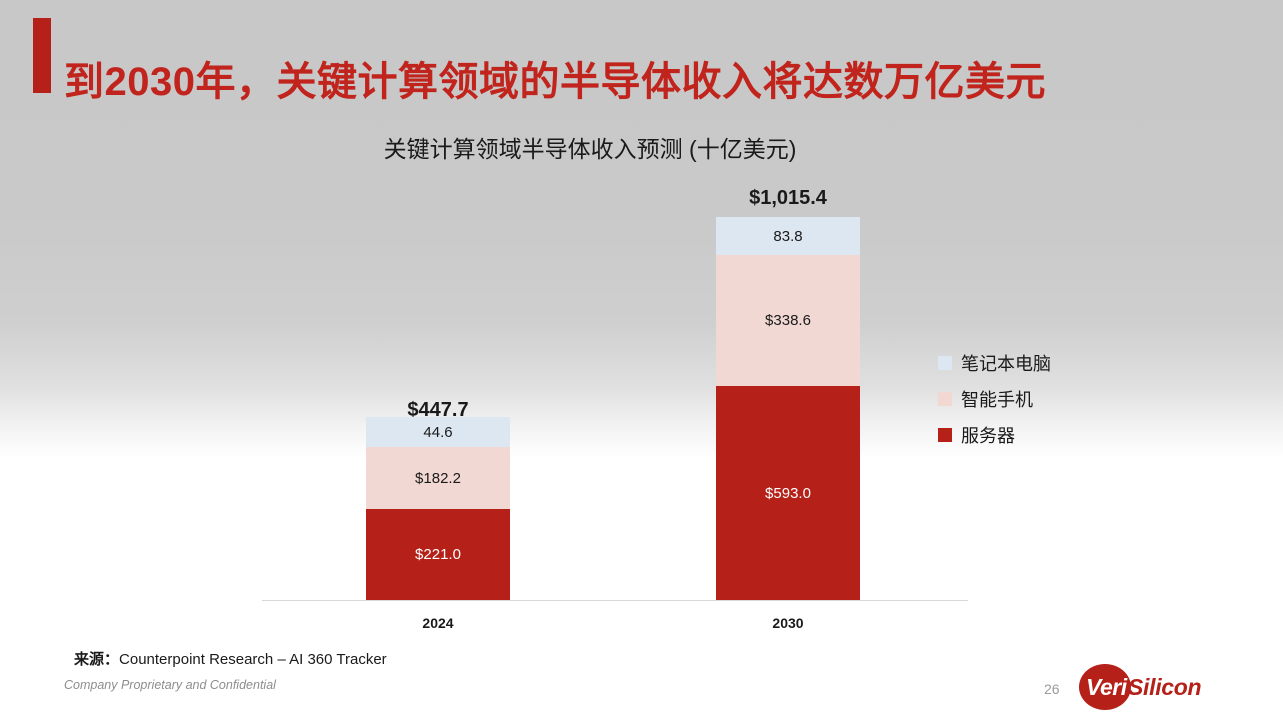  I want to click on logo-word-text: Silicon, so click(1165, 687).